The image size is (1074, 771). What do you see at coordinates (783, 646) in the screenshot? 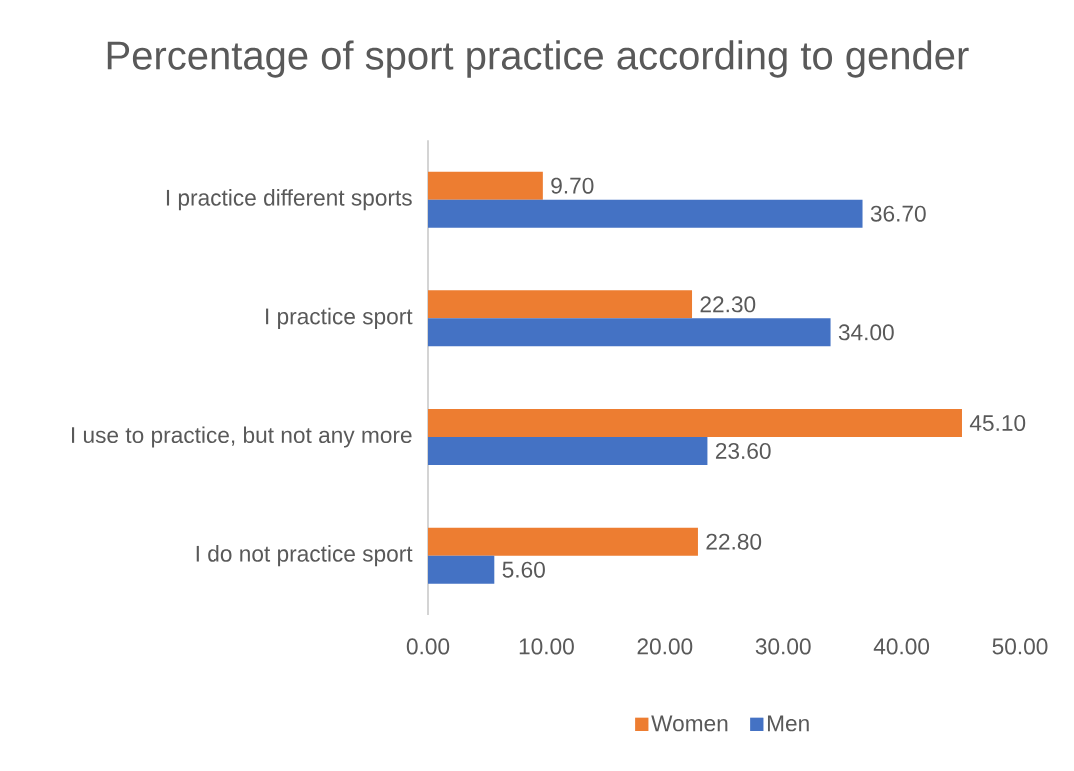
I see `x-tick-label: 30.00` at bounding box center [783, 646].